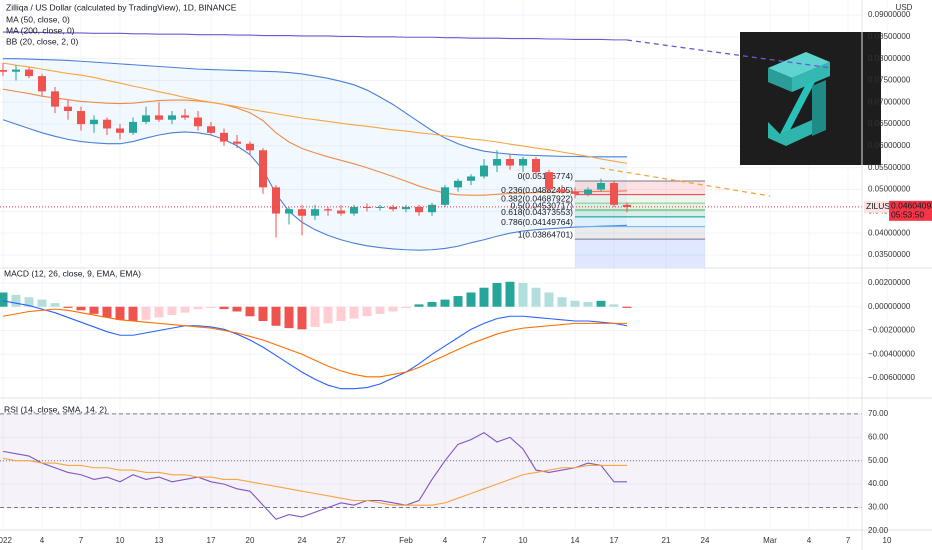  What do you see at coordinates (211, 540) in the screenshot?
I see `x-tick-label: 17` at bounding box center [211, 540].